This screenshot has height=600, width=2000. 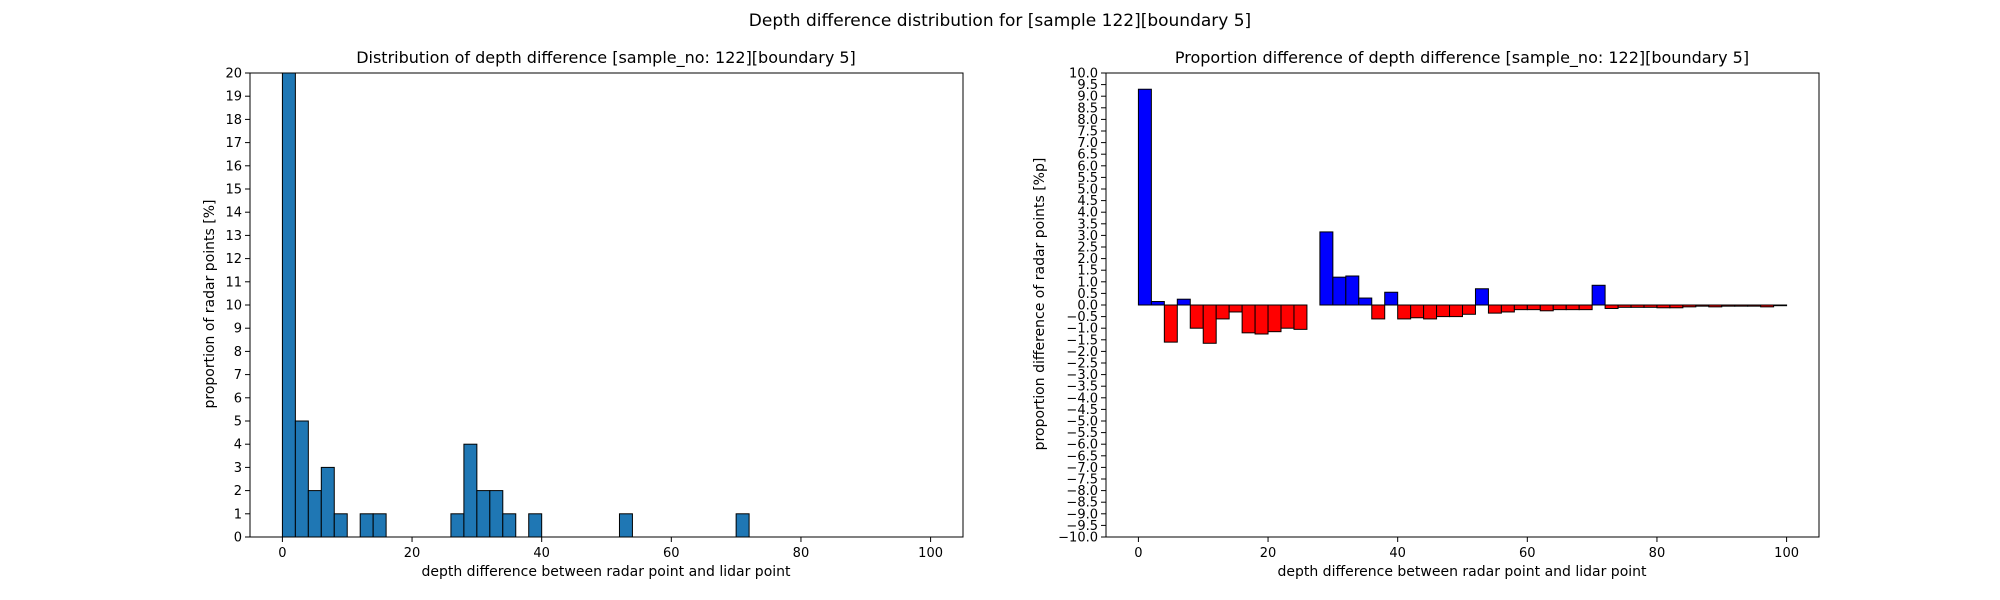 What do you see at coordinates (1087, 213) in the screenshot?
I see `proportion-difference-y-tick-label: 4.0` at bounding box center [1087, 213].